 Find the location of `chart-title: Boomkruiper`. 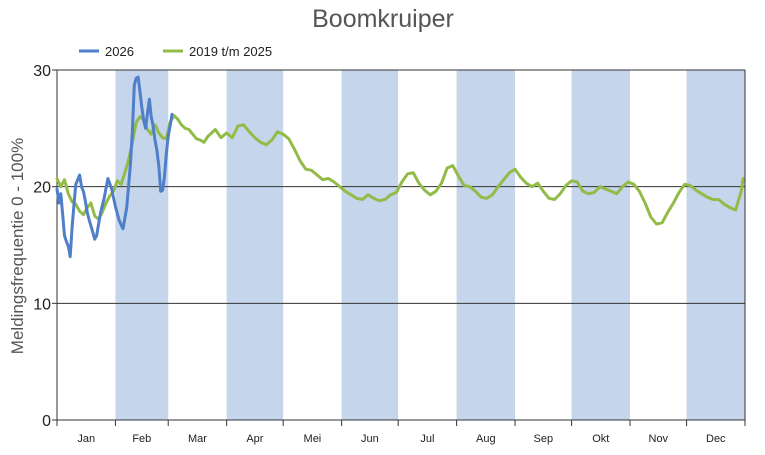

chart-title: Boomkruiper is located at coordinates (383, 19).